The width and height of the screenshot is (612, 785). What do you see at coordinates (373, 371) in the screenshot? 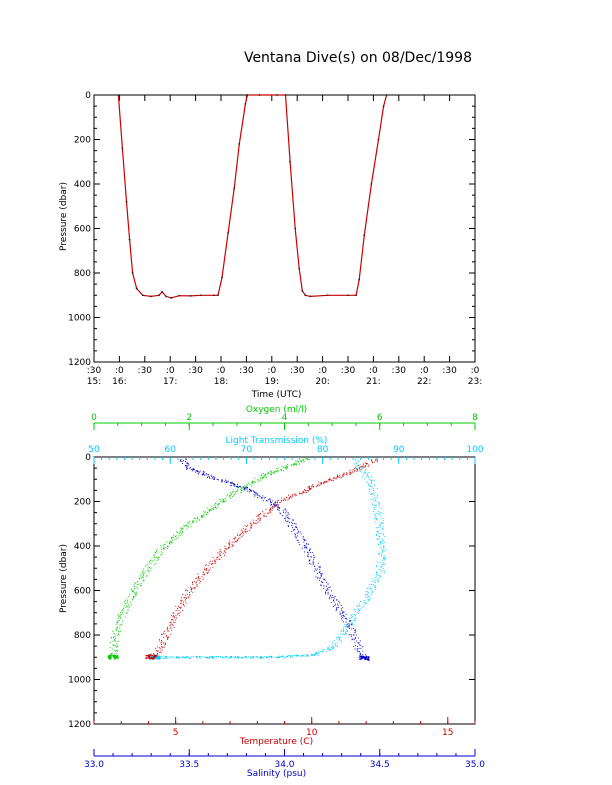
I see `x-tick-label: :0` at bounding box center [373, 371].